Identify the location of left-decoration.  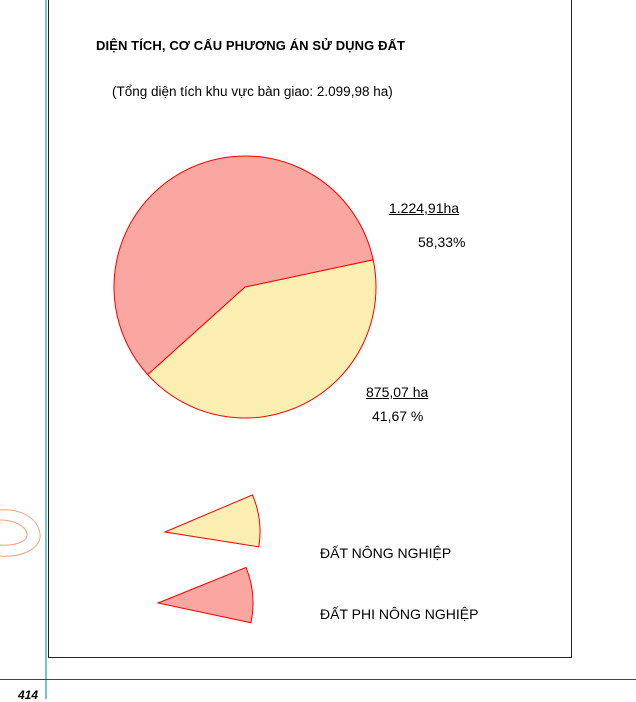
(20, 533).